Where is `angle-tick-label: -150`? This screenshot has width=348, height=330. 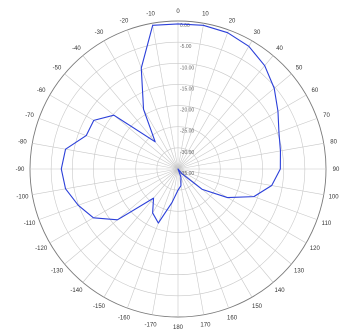
angle-tick-label: -150 is located at coordinates (99, 307).